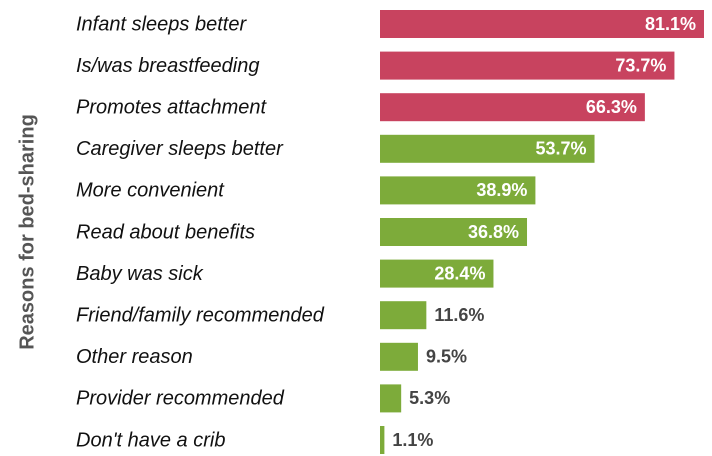  I want to click on value-label: 28.4%, so click(459, 273).